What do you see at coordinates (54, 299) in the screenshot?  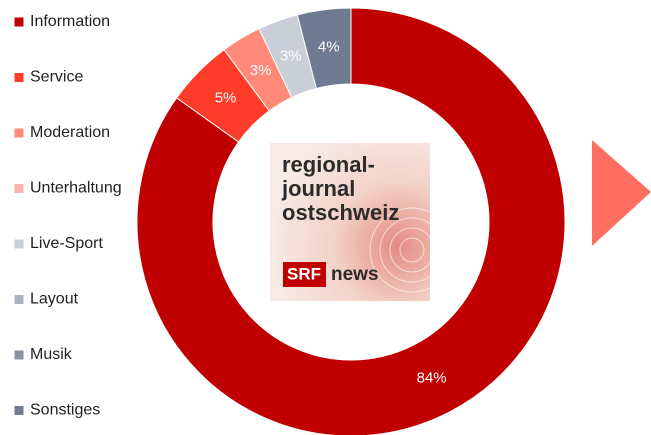 I see `legend-label: Layout` at bounding box center [54, 299].